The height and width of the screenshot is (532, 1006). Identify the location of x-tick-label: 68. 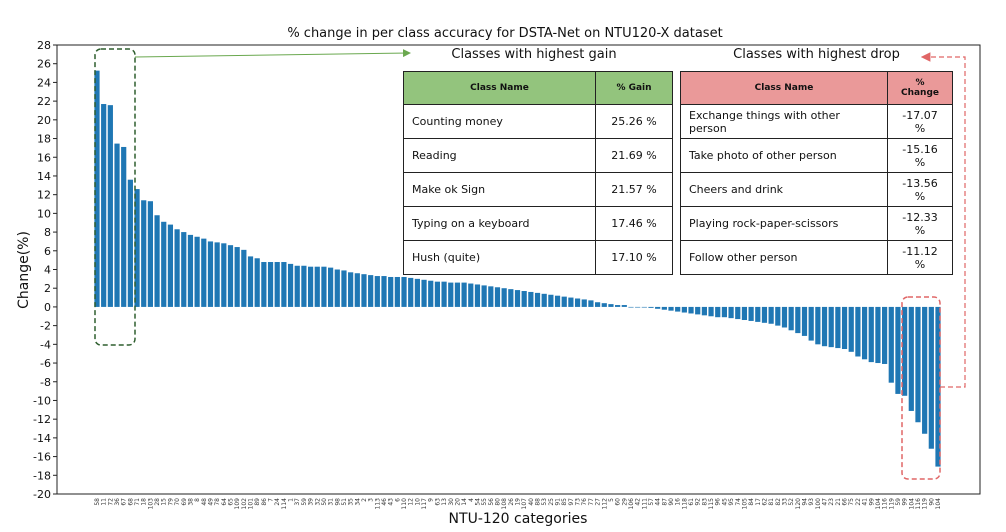
(130, 502).